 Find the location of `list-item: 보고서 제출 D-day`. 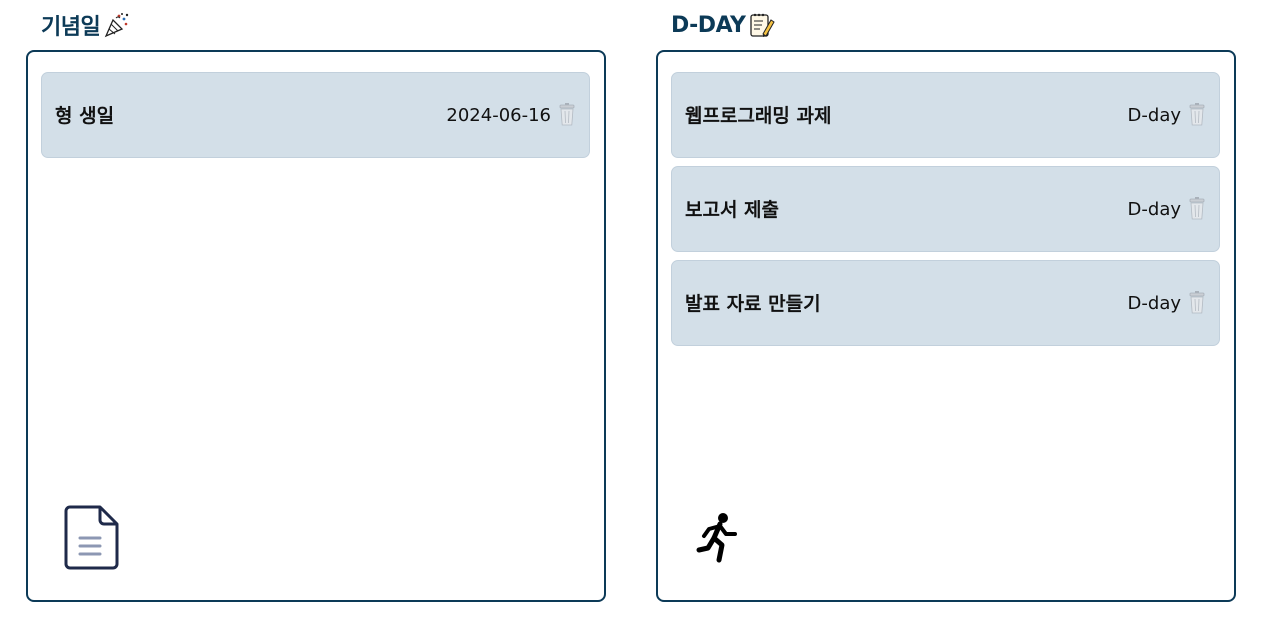

list-item: 보고서 제출 D-day is located at coordinates (945, 209).